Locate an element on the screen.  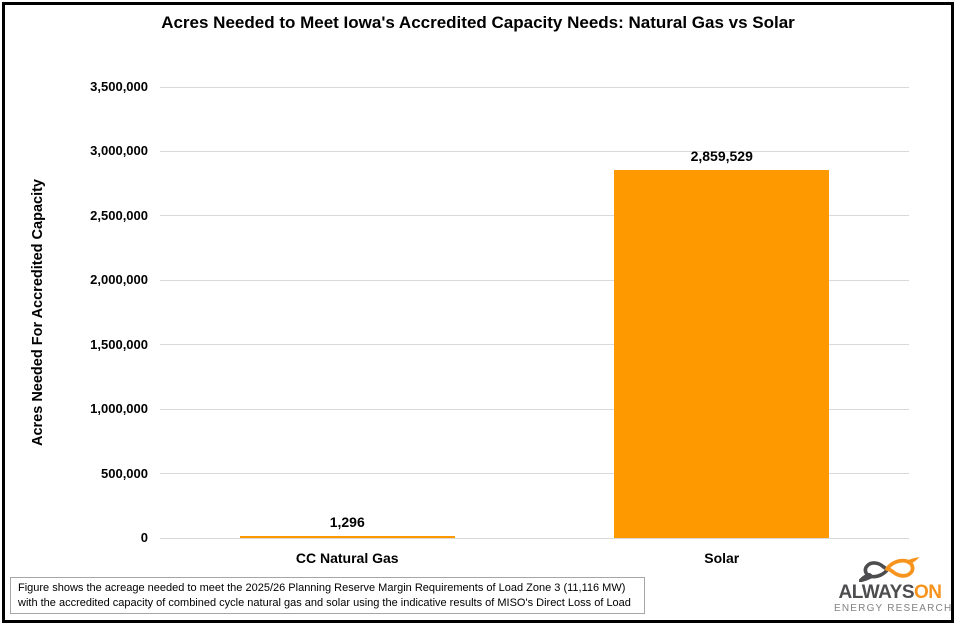
y-tick-label: 500,000 is located at coordinates (124, 473).